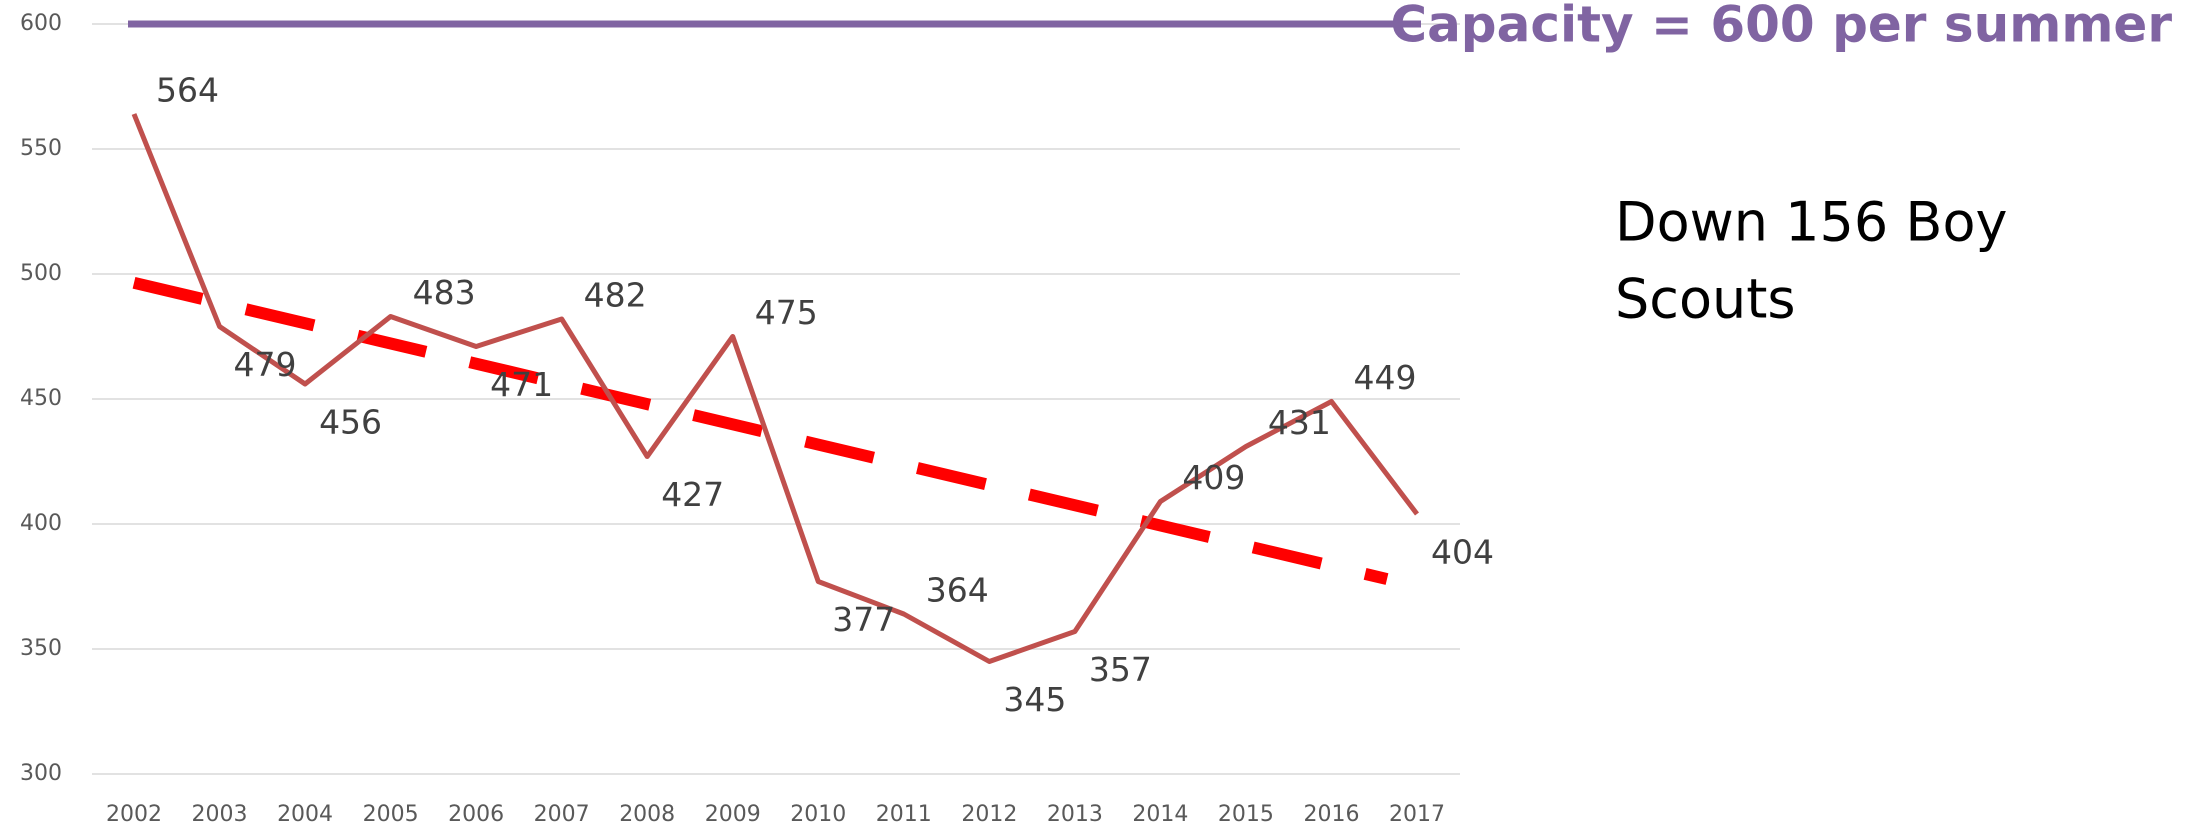 The image size is (2199, 828). What do you see at coordinates (444, 292) in the screenshot?
I see `data-label: 483` at bounding box center [444, 292].